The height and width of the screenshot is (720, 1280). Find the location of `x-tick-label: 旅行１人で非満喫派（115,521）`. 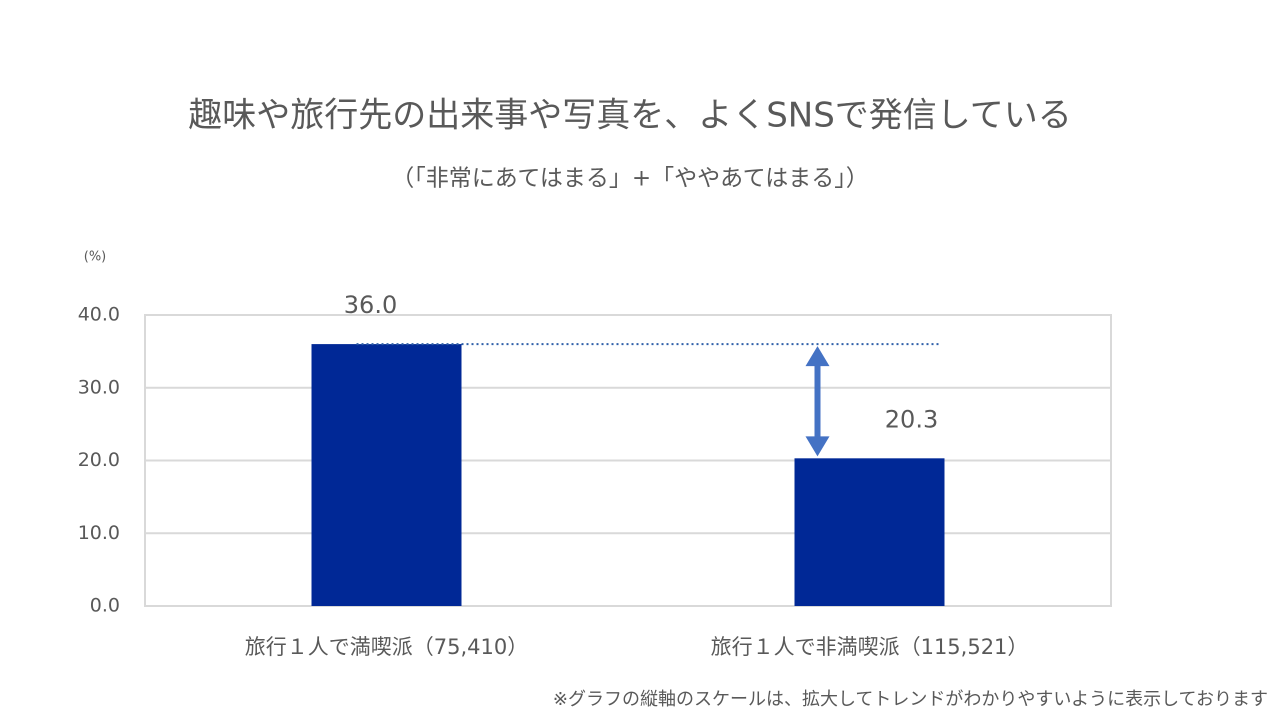

x-tick-label: 旅行１人で非満喫派（115,521） is located at coordinates (870, 647).